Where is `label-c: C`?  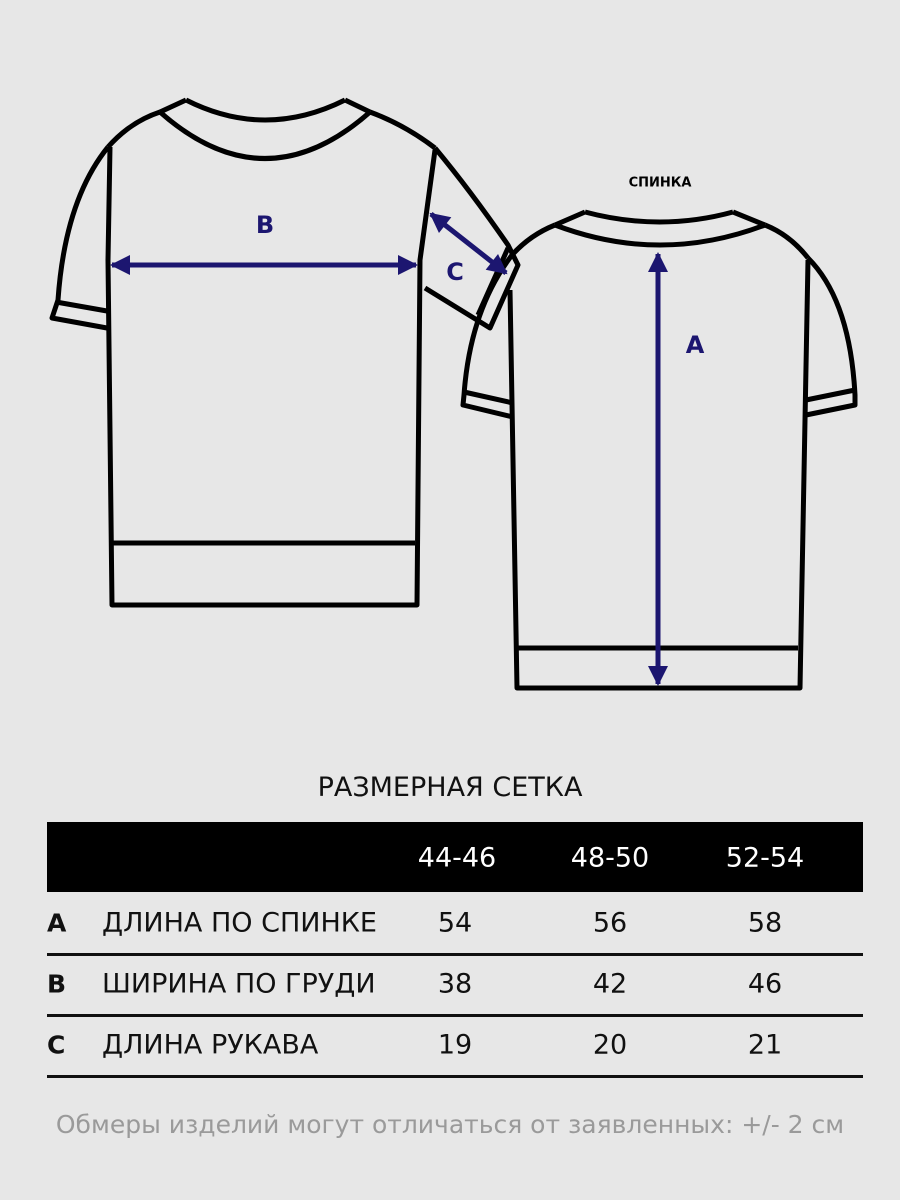 label-c: C is located at coordinates (455, 272).